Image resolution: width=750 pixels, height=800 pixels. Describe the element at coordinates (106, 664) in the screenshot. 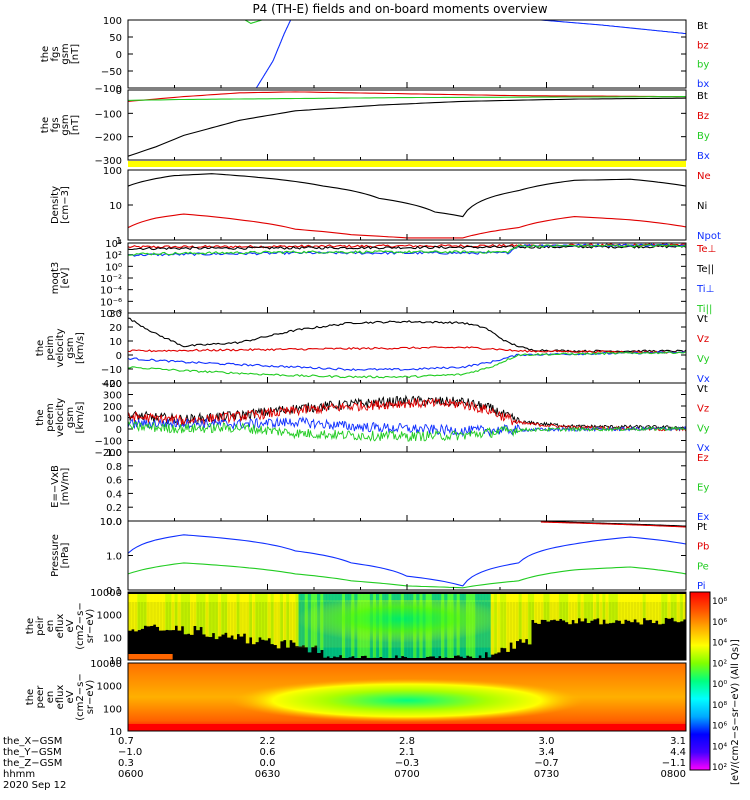

I see `ytick-label: 10000` at that location.